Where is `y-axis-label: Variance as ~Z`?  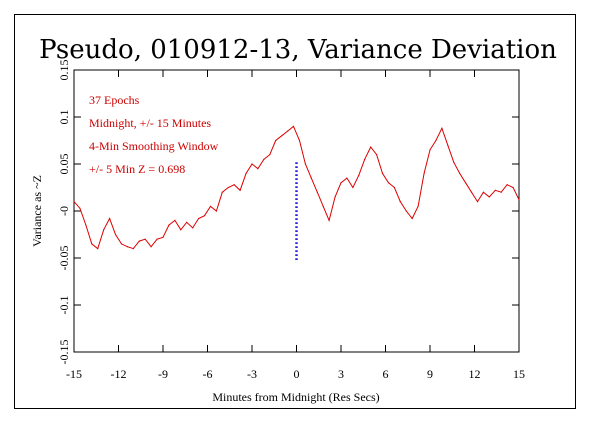
y-axis-label: Variance as ~Z is located at coordinates (37, 211).